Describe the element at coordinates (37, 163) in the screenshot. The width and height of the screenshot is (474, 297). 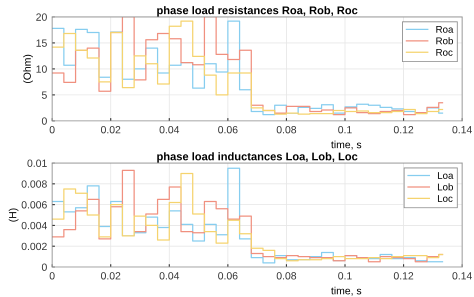
I see `y-tick-label: 0.01` at that location.